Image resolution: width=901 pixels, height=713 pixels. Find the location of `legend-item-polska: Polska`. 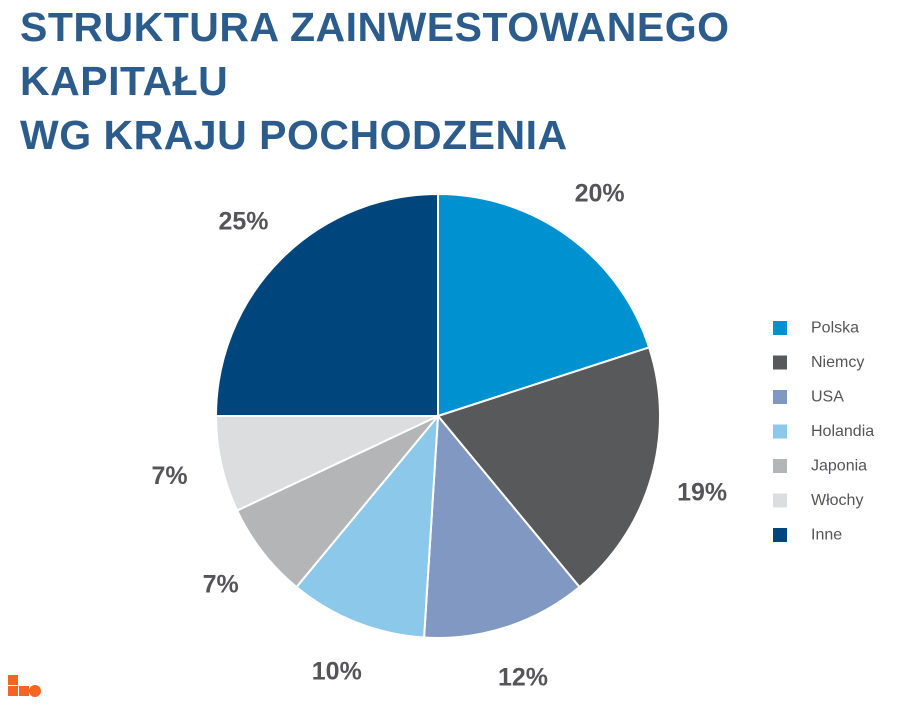

legend-item-polska: Polska is located at coordinates (816, 328).